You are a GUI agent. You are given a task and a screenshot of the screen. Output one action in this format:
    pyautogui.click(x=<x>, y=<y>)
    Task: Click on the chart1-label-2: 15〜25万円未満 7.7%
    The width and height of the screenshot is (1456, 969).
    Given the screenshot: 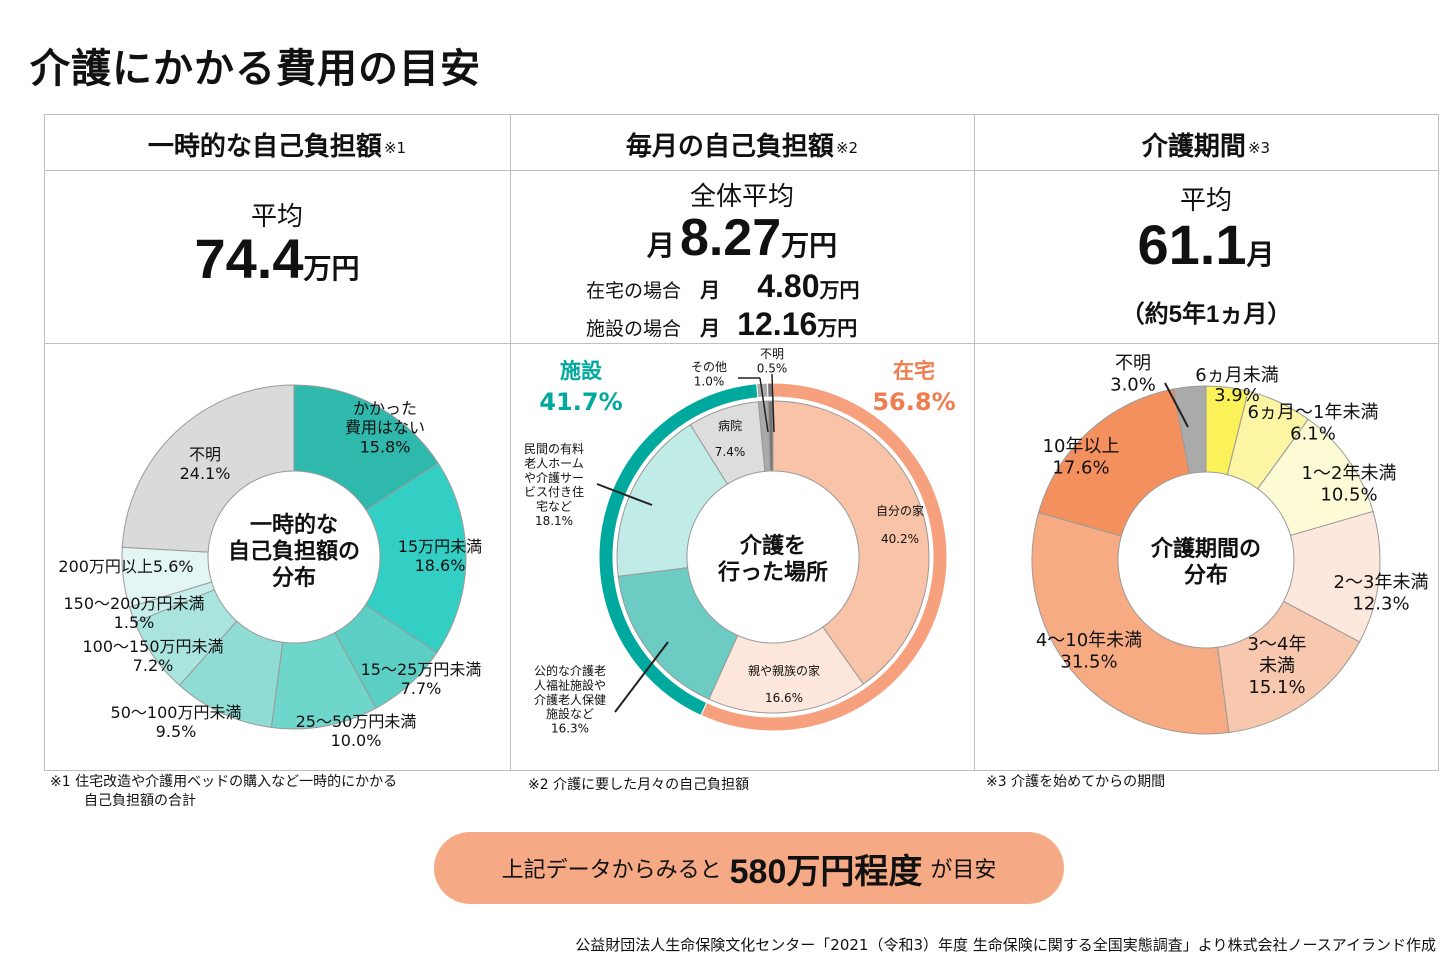 What is the action you would take?
    pyautogui.click(x=421, y=679)
    